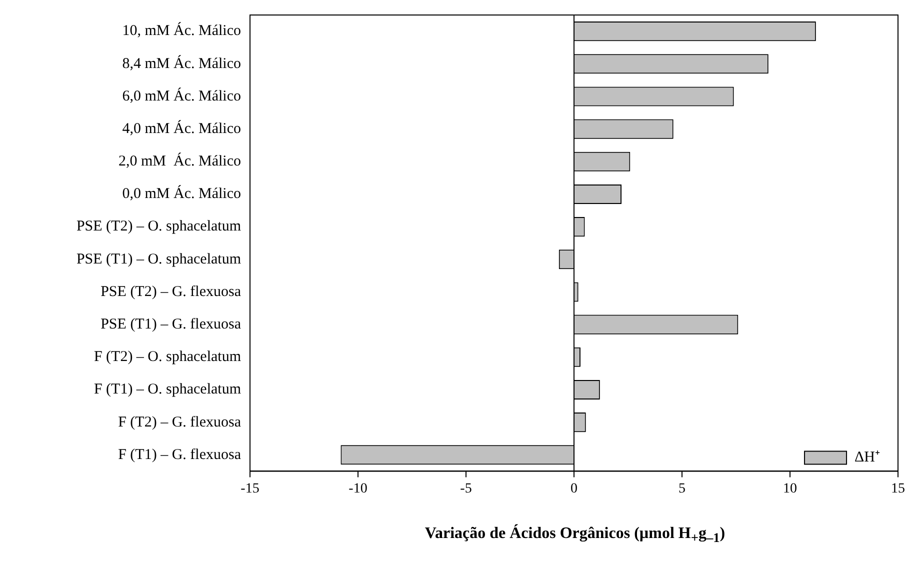 This screenshot has width=908, height=569. I want to click on x-tick-label: 15, so click(898, 488).